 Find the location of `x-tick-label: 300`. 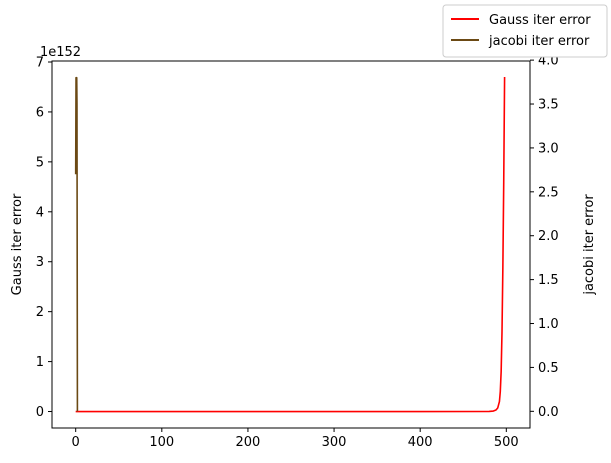

x-tick-label: 300 is located at coordinates (334, 442).